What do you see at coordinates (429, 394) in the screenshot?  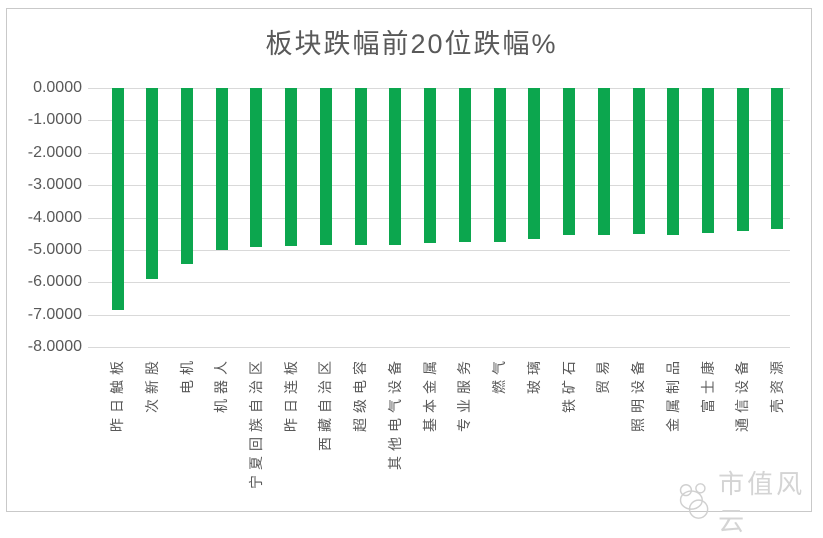 I see `x-axis-label: 基本金属` at bounding box center [429, 394].